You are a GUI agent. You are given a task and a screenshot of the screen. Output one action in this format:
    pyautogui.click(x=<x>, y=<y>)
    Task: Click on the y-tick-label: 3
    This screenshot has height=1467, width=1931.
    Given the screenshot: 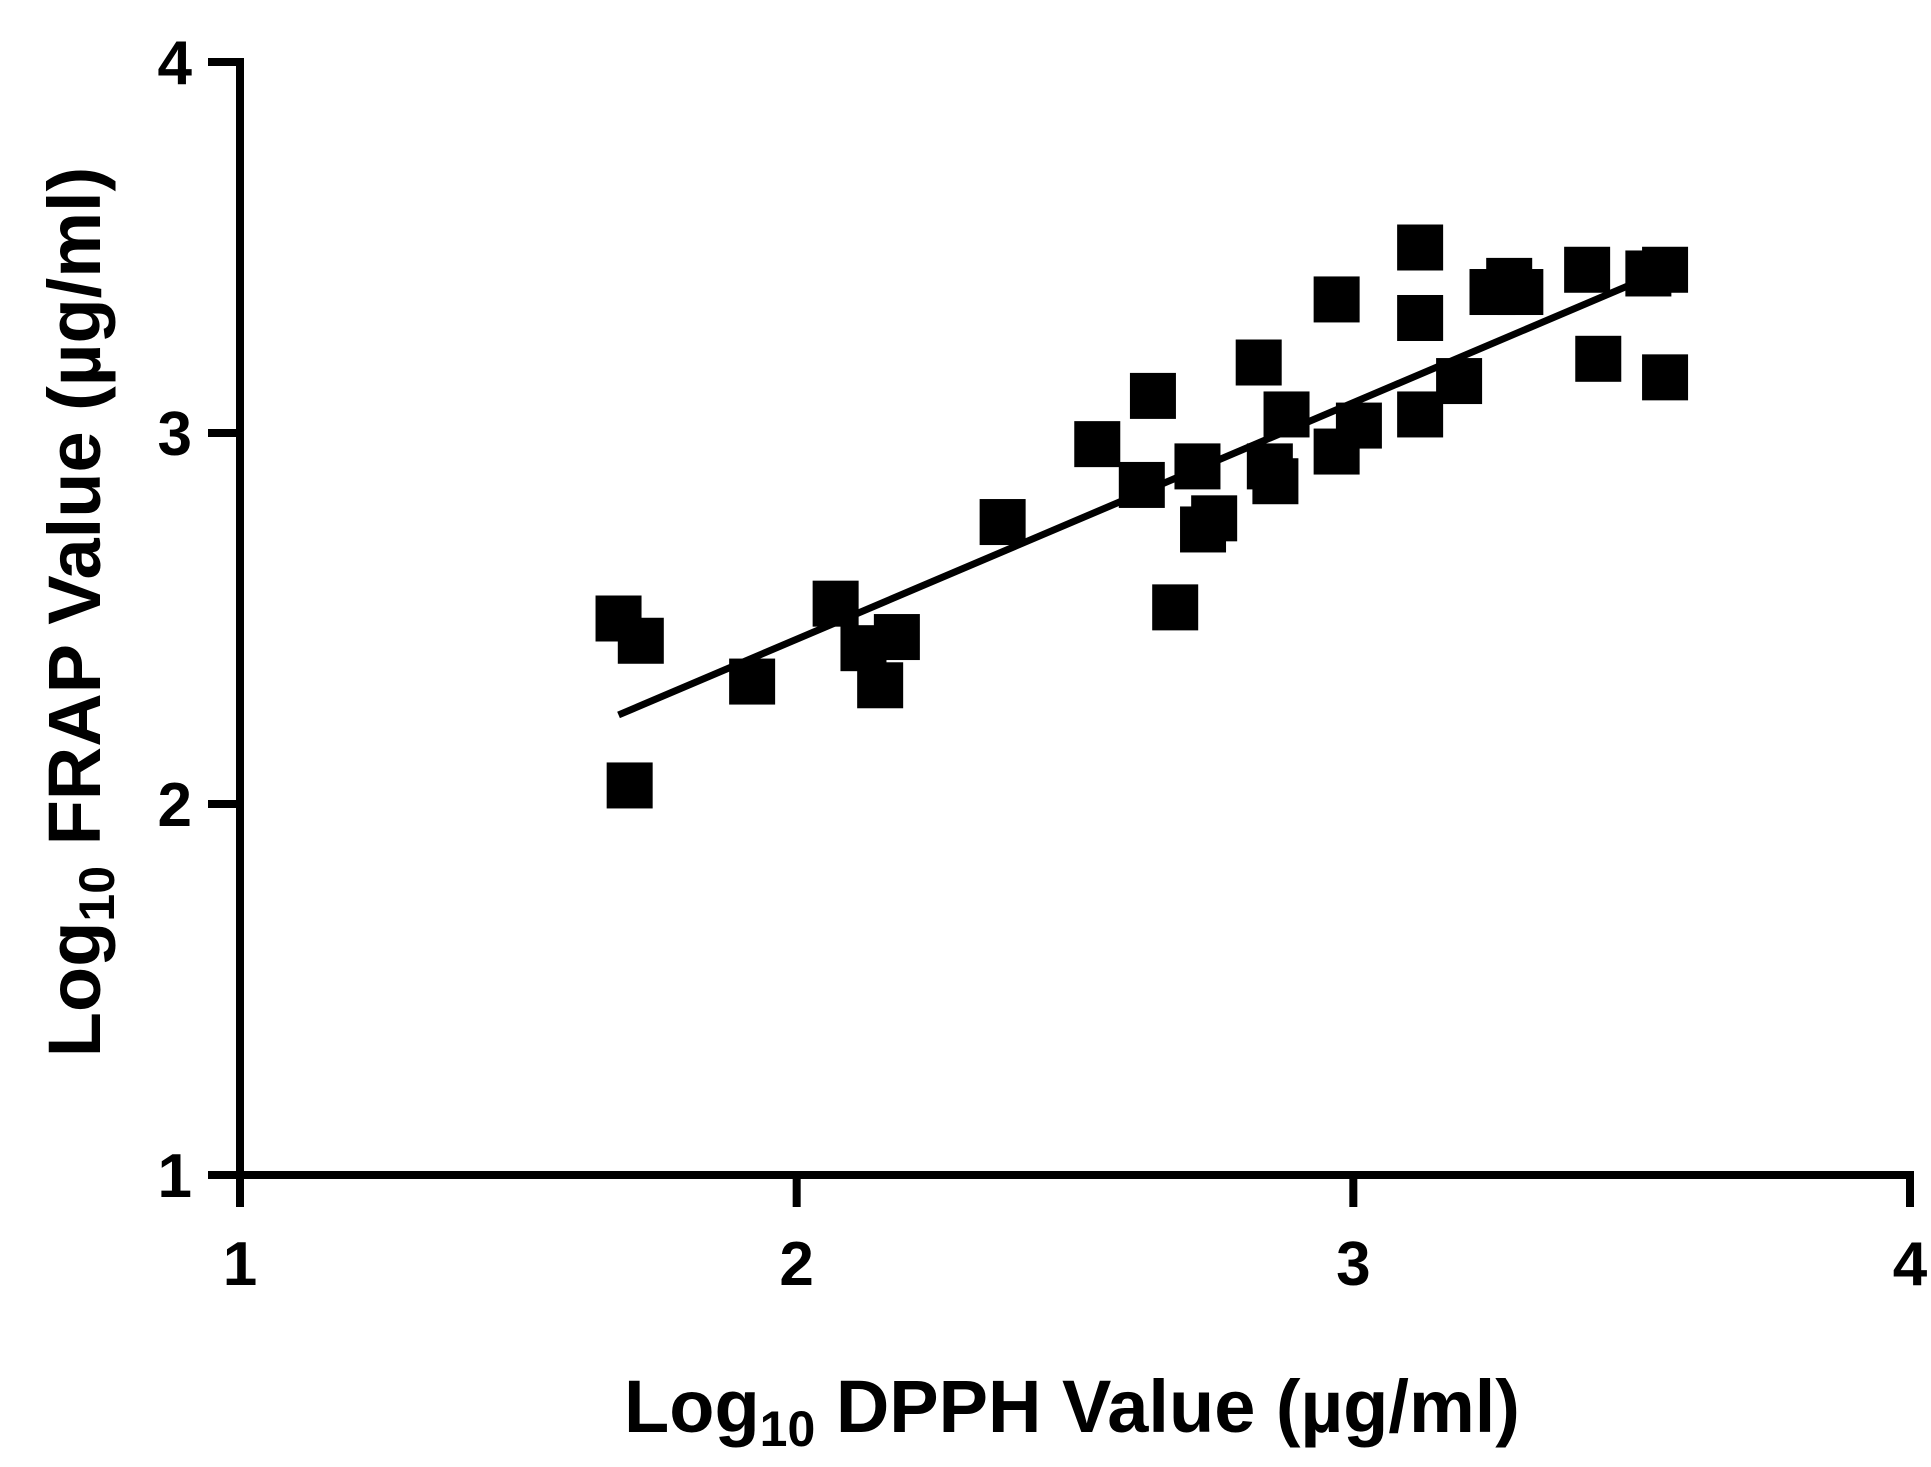 What is the action you would take?
    pyautogui.click(x=175, y=434)
    